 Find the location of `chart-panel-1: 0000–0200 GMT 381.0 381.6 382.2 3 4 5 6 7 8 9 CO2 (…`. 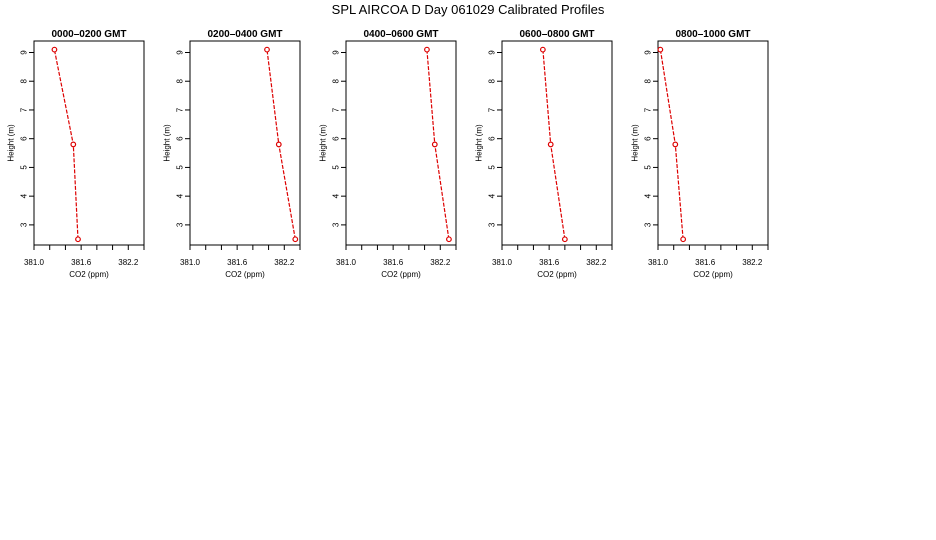

chart-panel-1: 0000–0200 GMT 381.0 381.6 382.2 3 4 5 6 7 8 9 CO2 (… is located at coordinates (76, 154).